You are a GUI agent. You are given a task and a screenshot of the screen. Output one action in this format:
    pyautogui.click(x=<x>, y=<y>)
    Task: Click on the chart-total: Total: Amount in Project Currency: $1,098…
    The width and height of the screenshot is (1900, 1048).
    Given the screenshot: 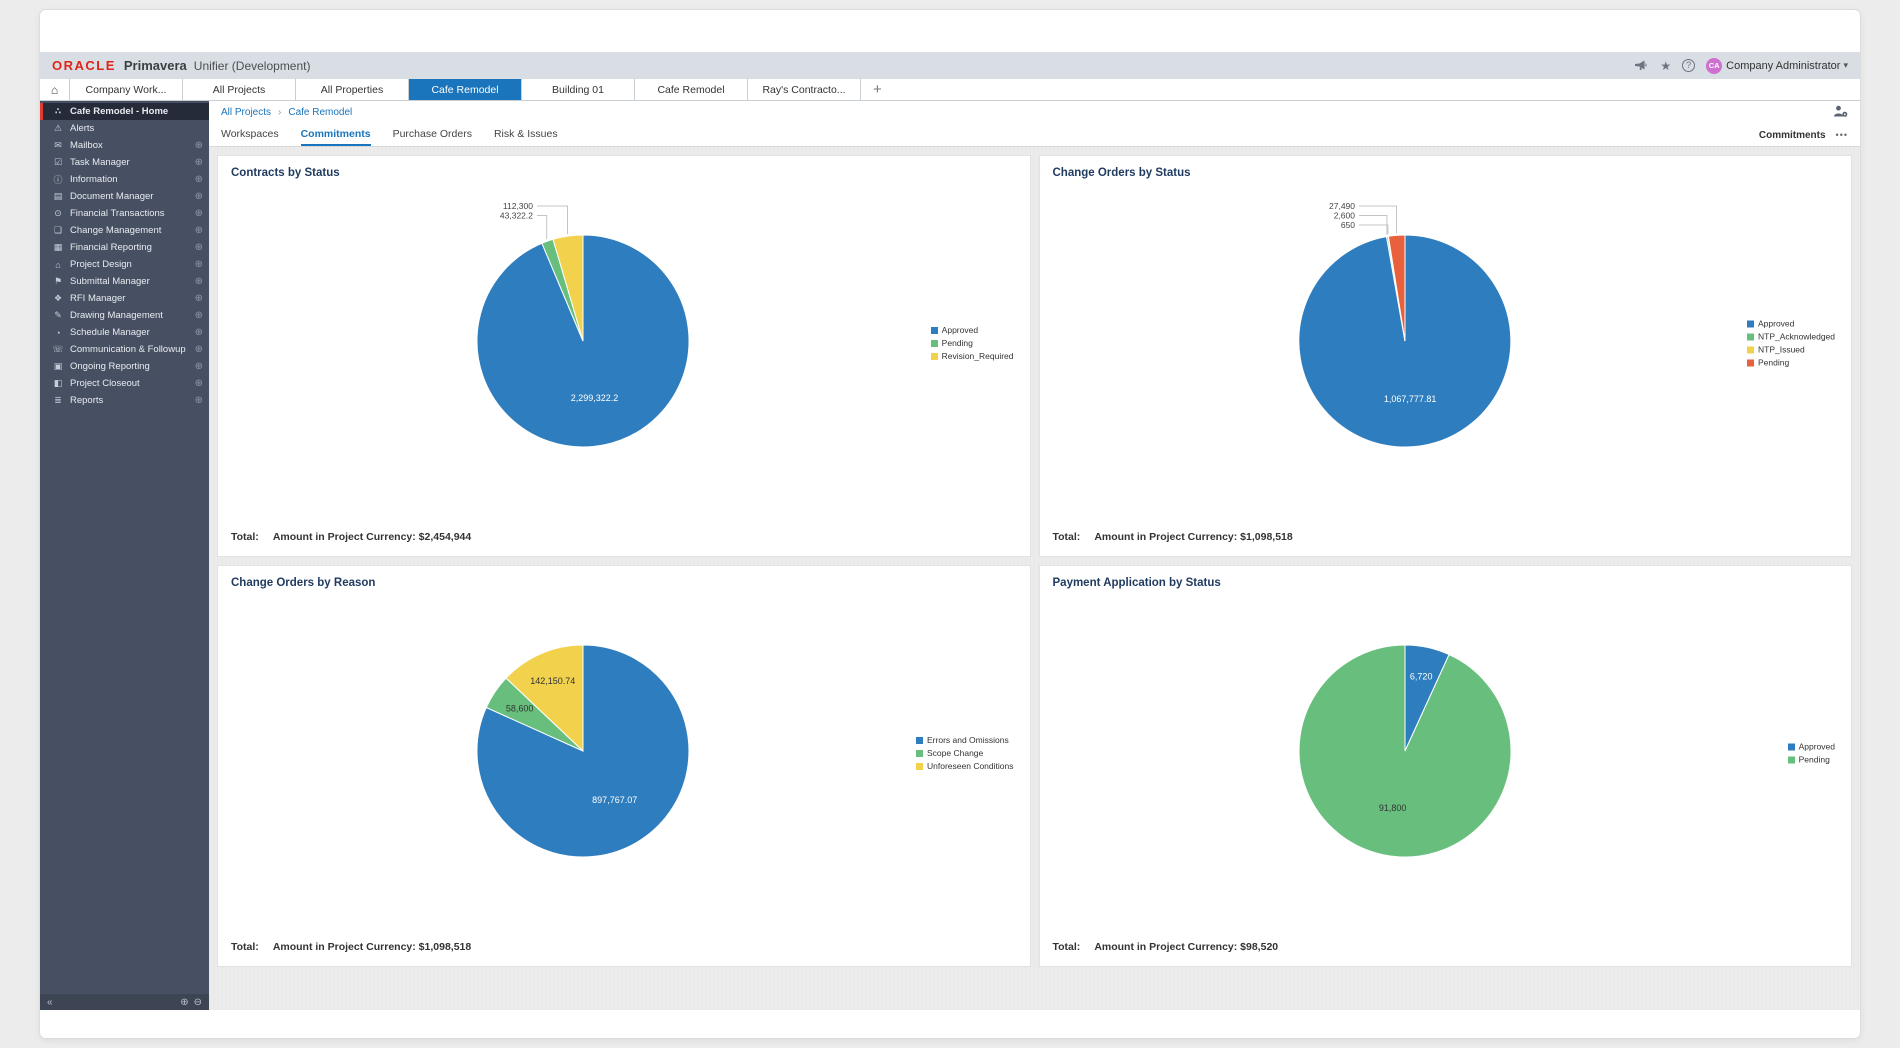 What is the action you would take?
    pyautogui.click(x=351, y=947)
    